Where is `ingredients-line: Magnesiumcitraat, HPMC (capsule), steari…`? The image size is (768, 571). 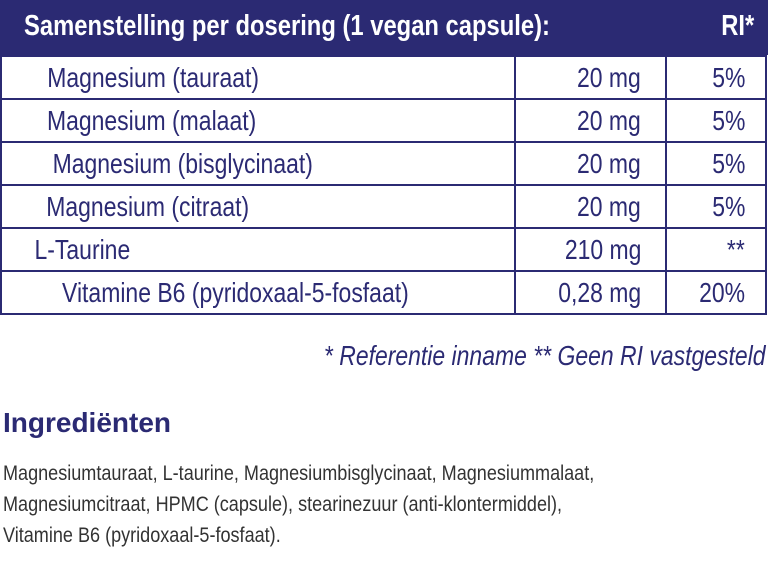
ingredients-line: Magnesiumcitraat, HPMC (capsule), steari… is located at coordinates (283, 504).